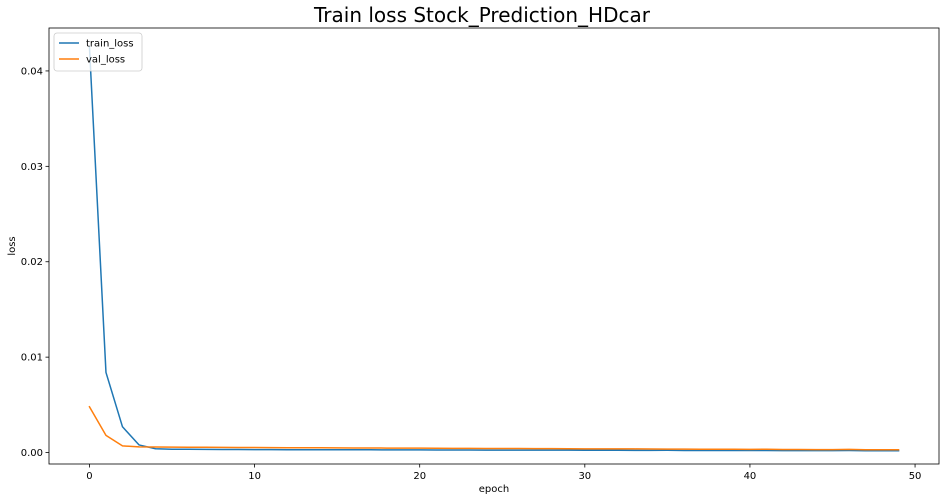 This screenshot has height=501, width=950. I want to click on legend-label-val-loss: val_loss, so click(105, 60).